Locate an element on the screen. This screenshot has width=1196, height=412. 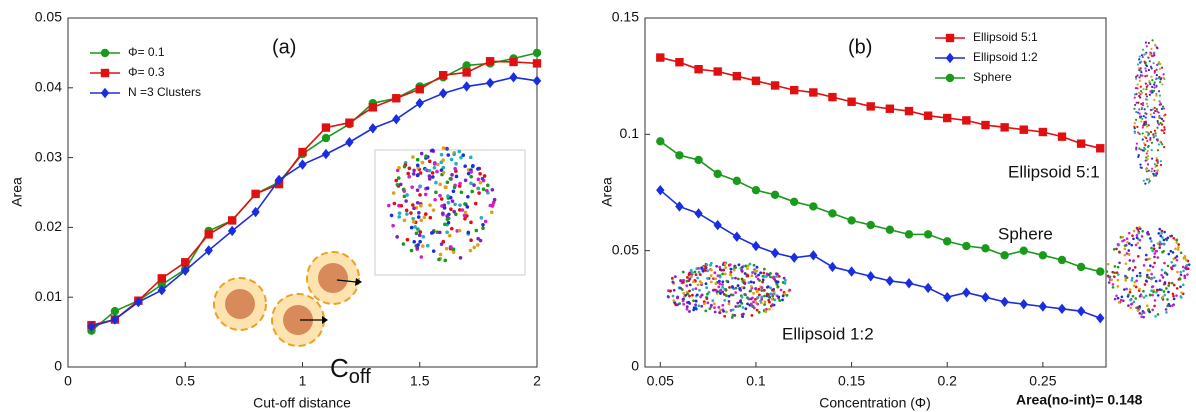
x-tick-label: 1.5 is located at coordinates (420, 381).